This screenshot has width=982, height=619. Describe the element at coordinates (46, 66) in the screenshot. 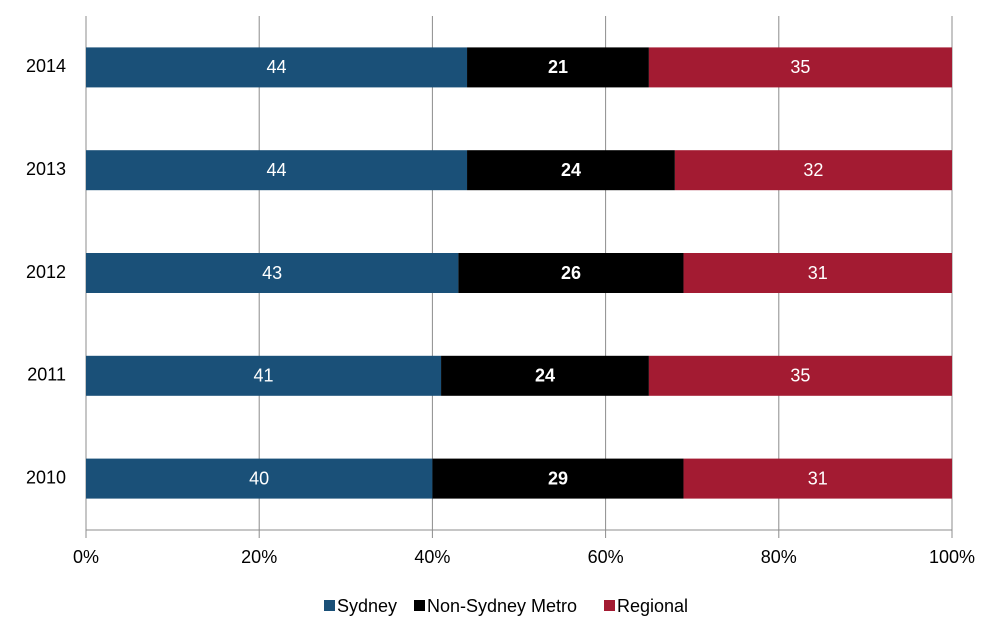

I see `y-tick-label: 2014` at that location.